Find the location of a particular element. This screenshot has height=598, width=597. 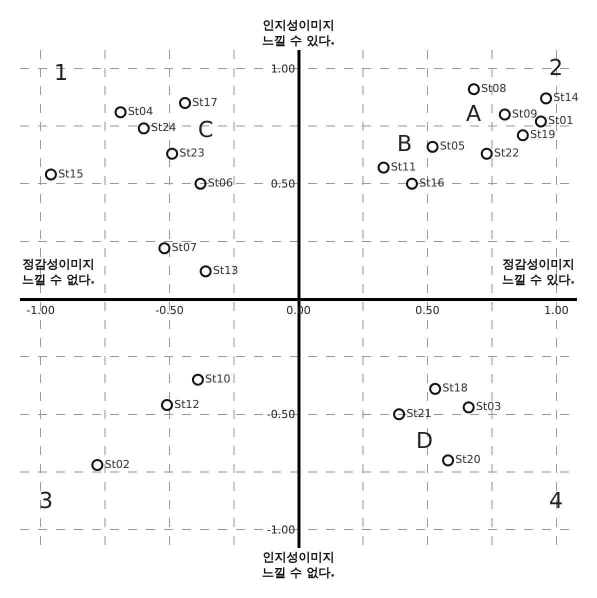

annotation: 1 is located at coordinates (61, 73).